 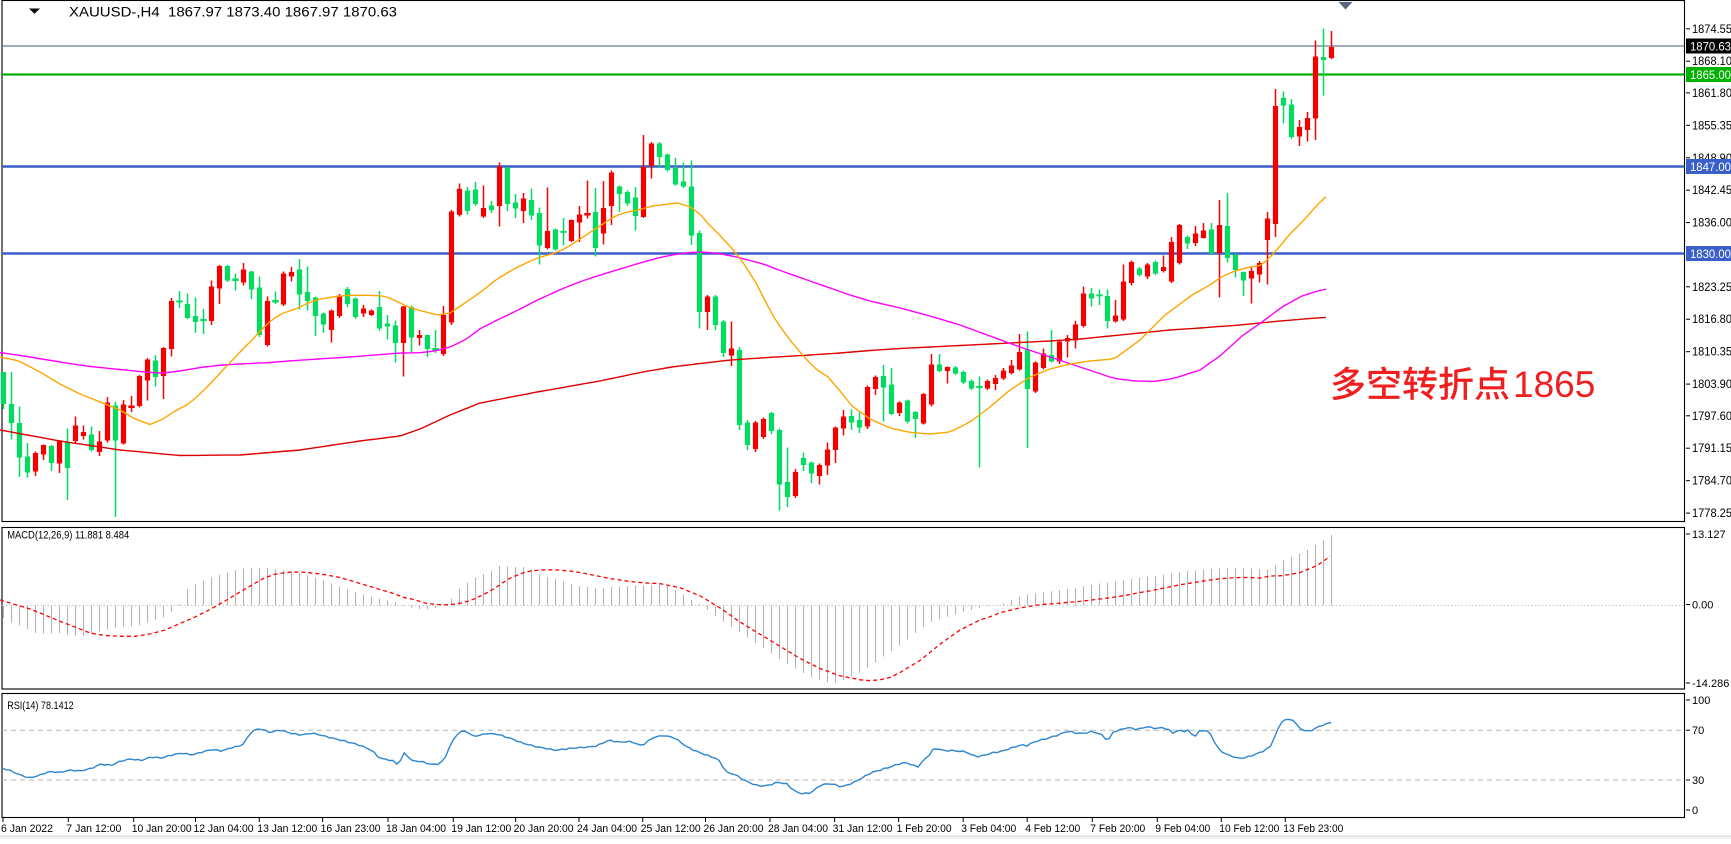 What do you see at coordinates (416, 829) in the screenshot?
I see `svg-text: 18 Jan 04:00` at bounding box center [416, 829].